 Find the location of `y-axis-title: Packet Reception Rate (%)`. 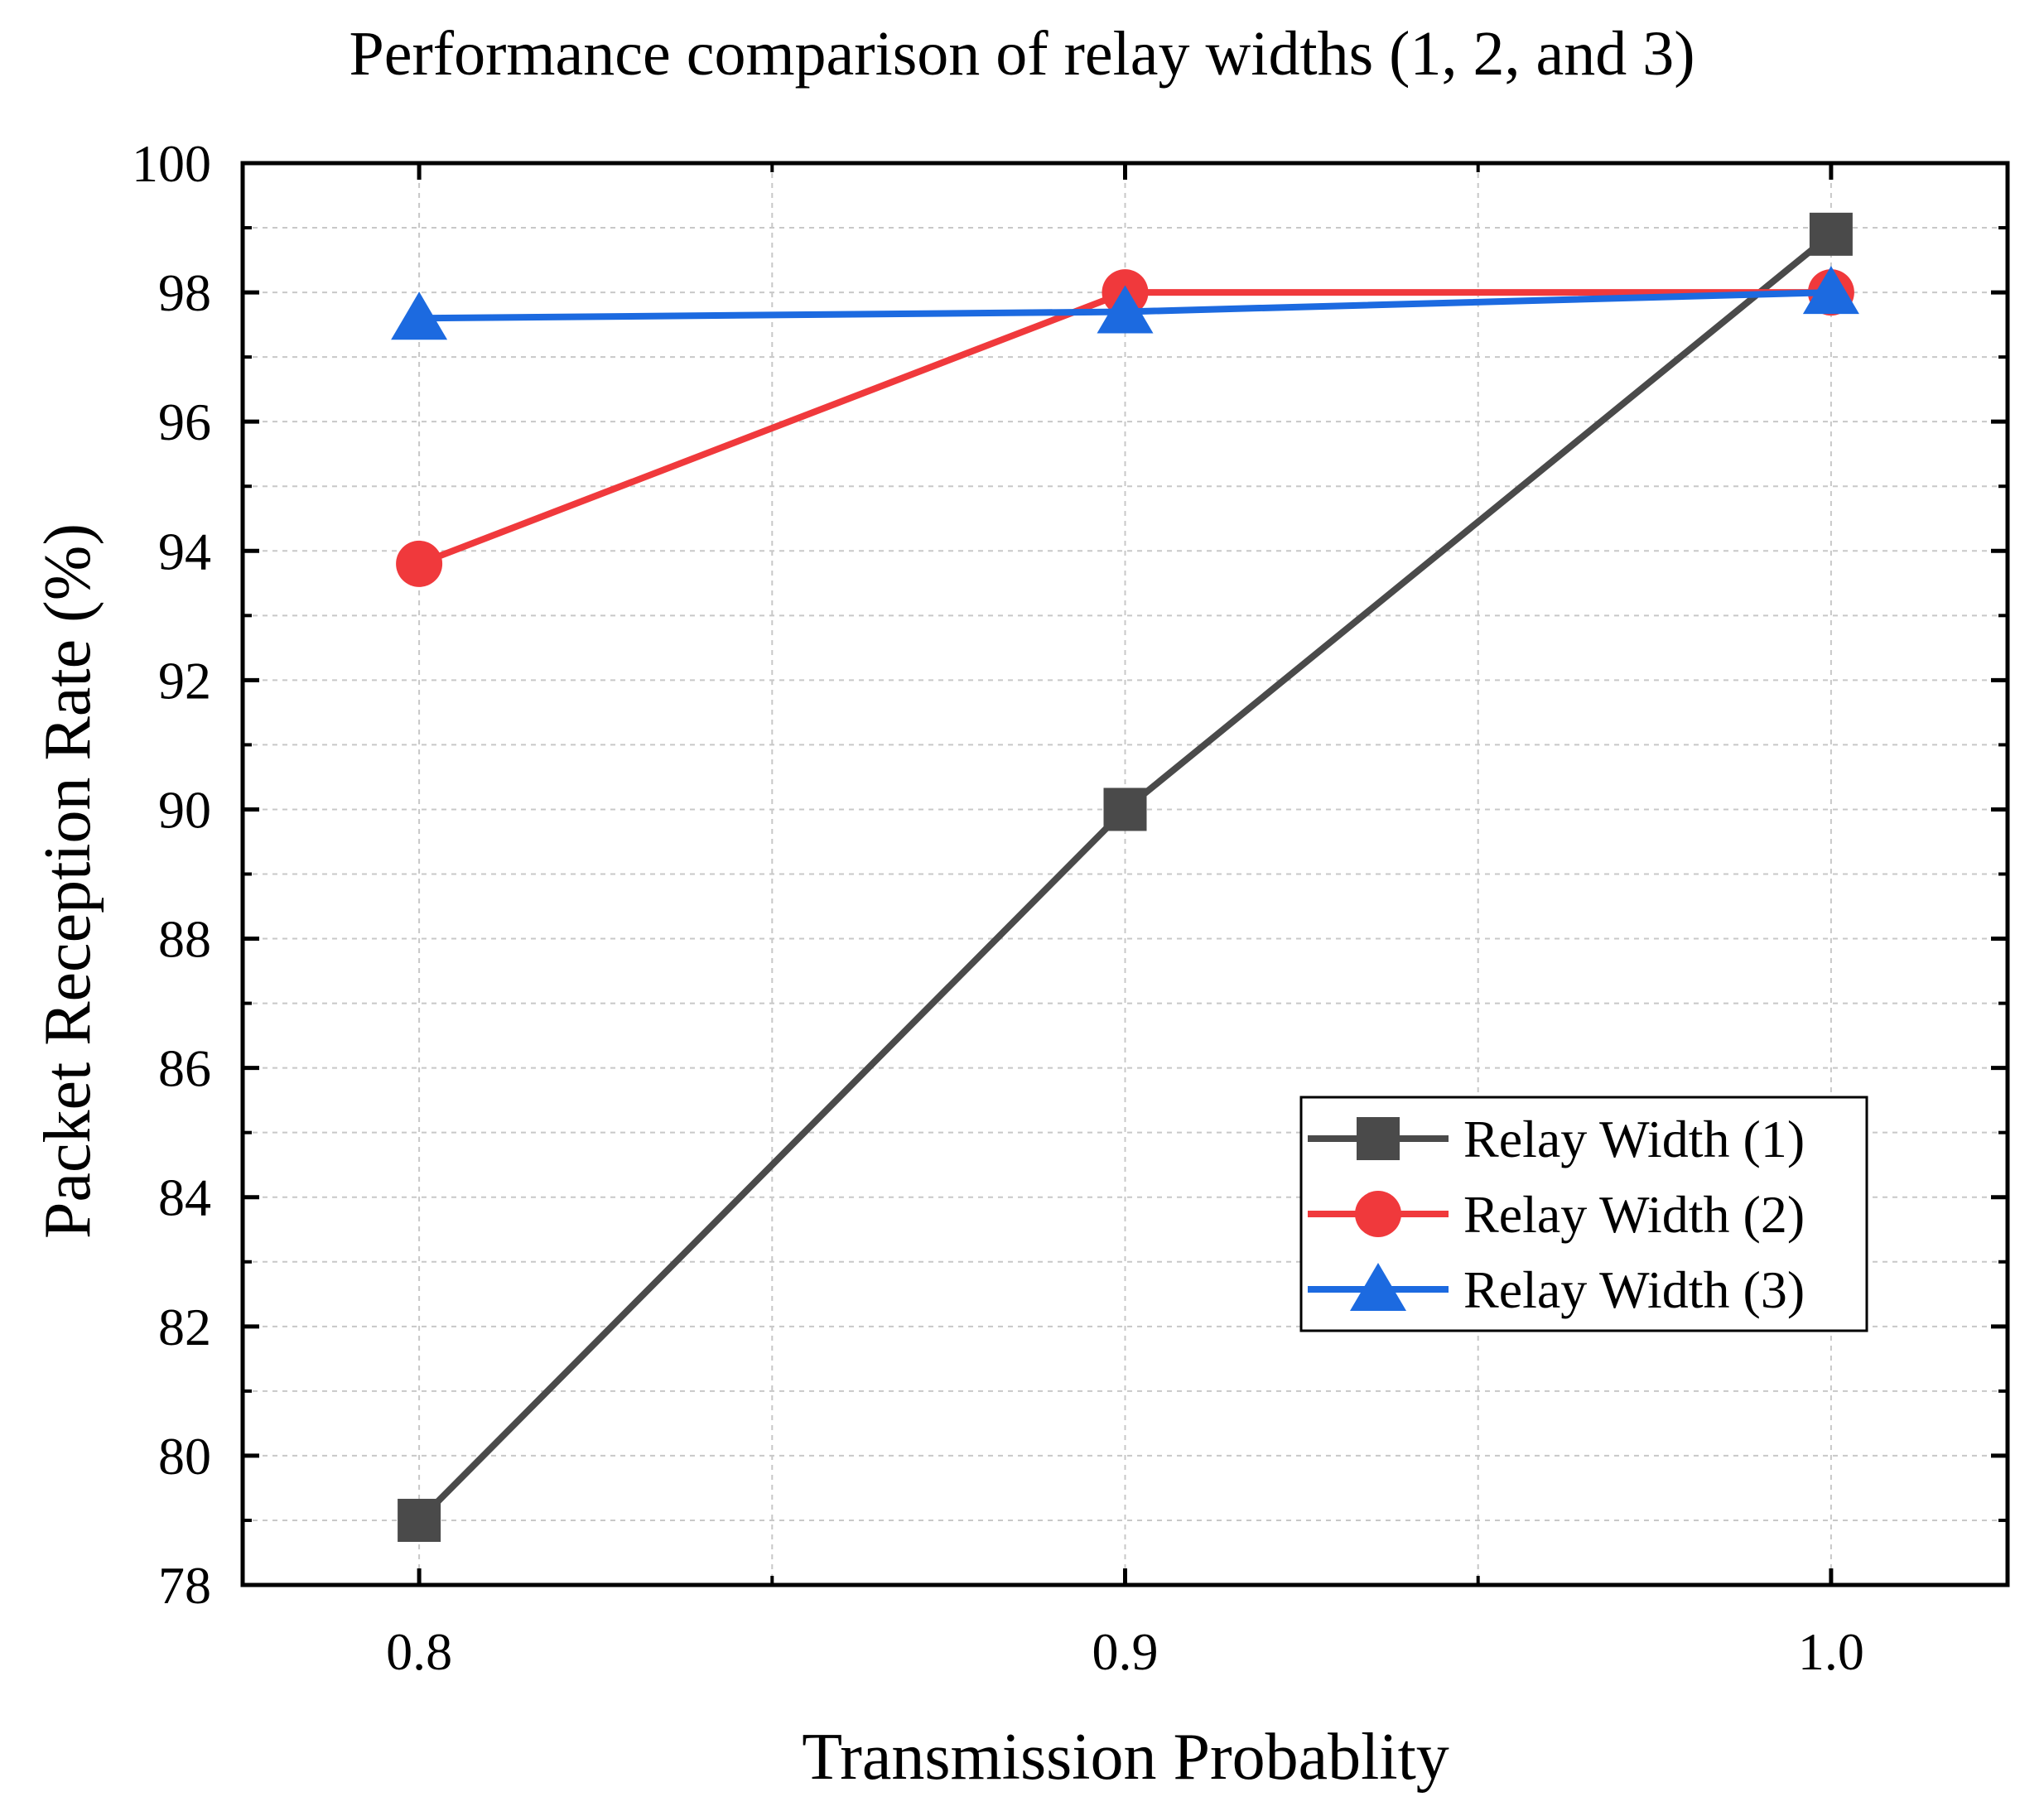

y-axis-title: Packet Reception Rate (%) is located at coordinates (67, 881).